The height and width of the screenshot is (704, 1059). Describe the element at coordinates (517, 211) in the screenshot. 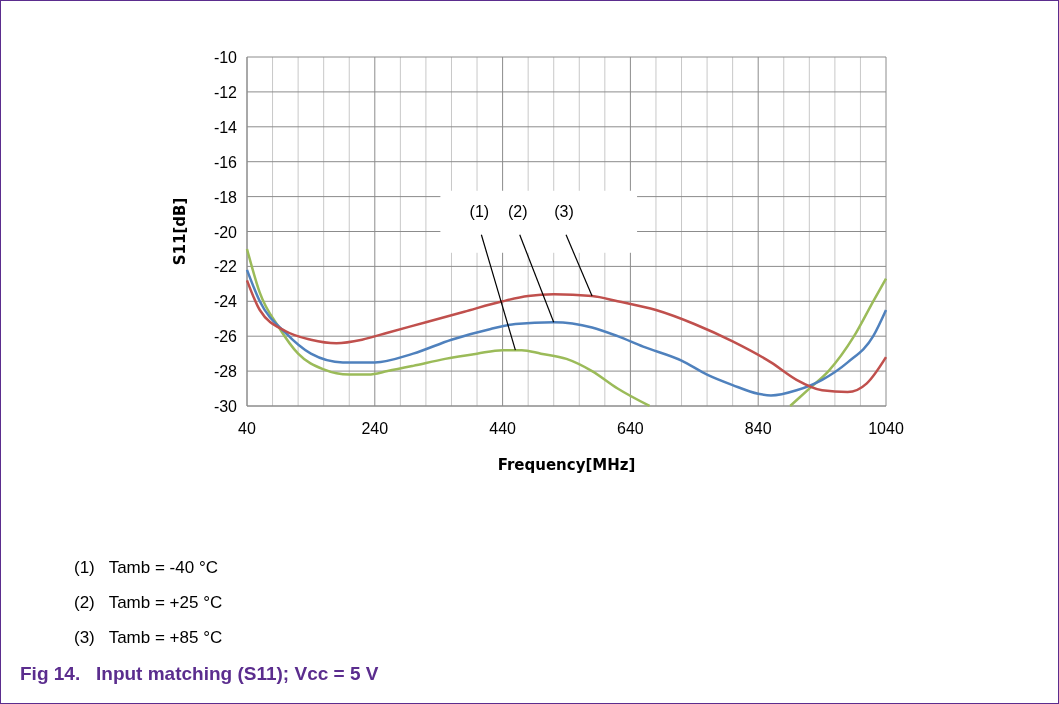

I see `annotation: (2)` at that location.